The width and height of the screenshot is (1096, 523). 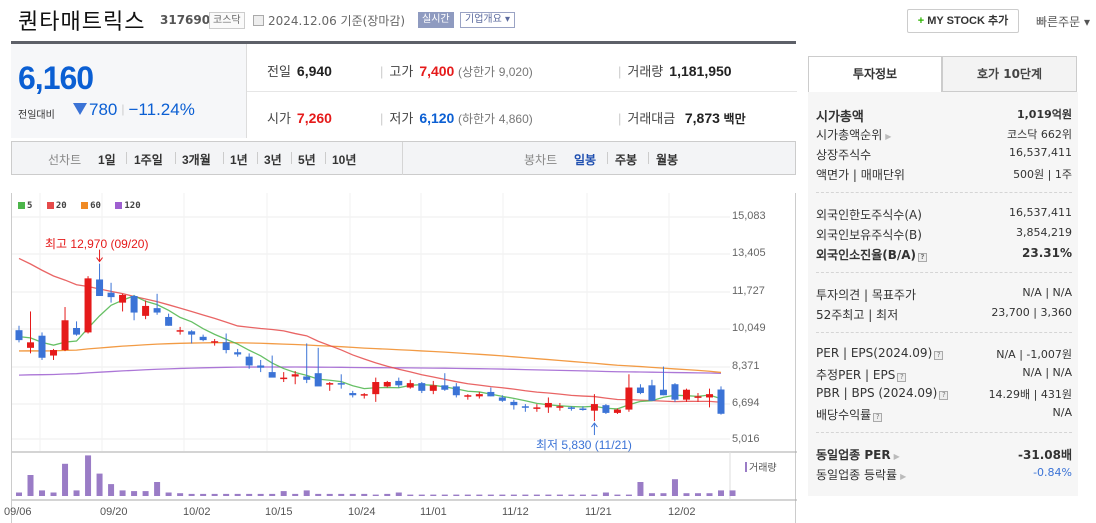 What do you see at coordinates (401, 118) in the screenshot?
I see `label: 저가` at bounding box center [401, 118].